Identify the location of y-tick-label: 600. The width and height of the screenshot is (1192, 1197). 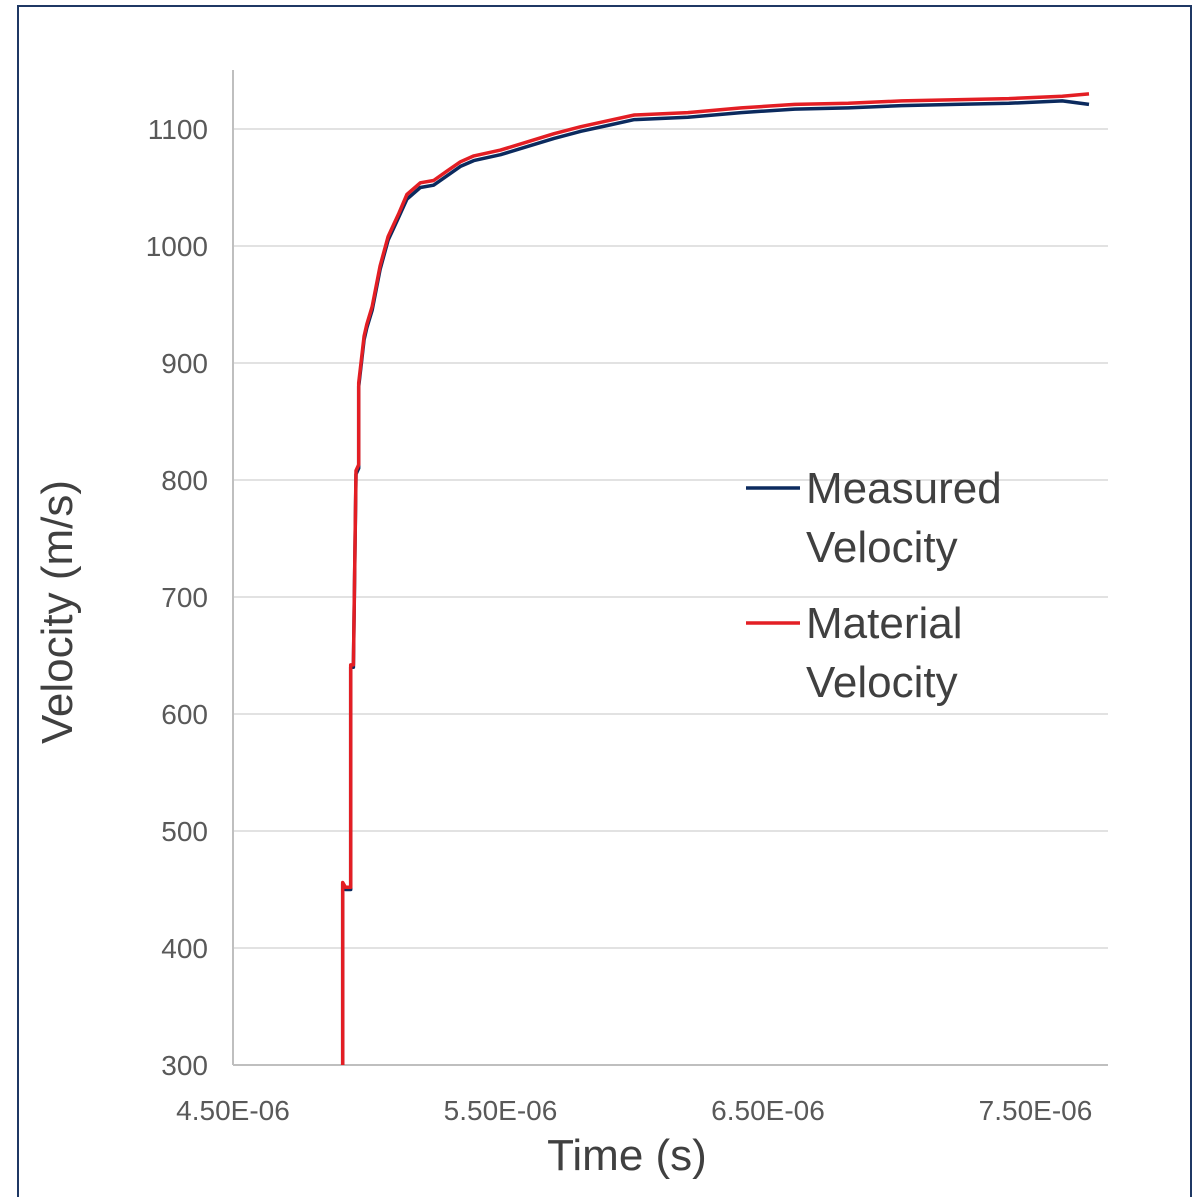
(184, 714).